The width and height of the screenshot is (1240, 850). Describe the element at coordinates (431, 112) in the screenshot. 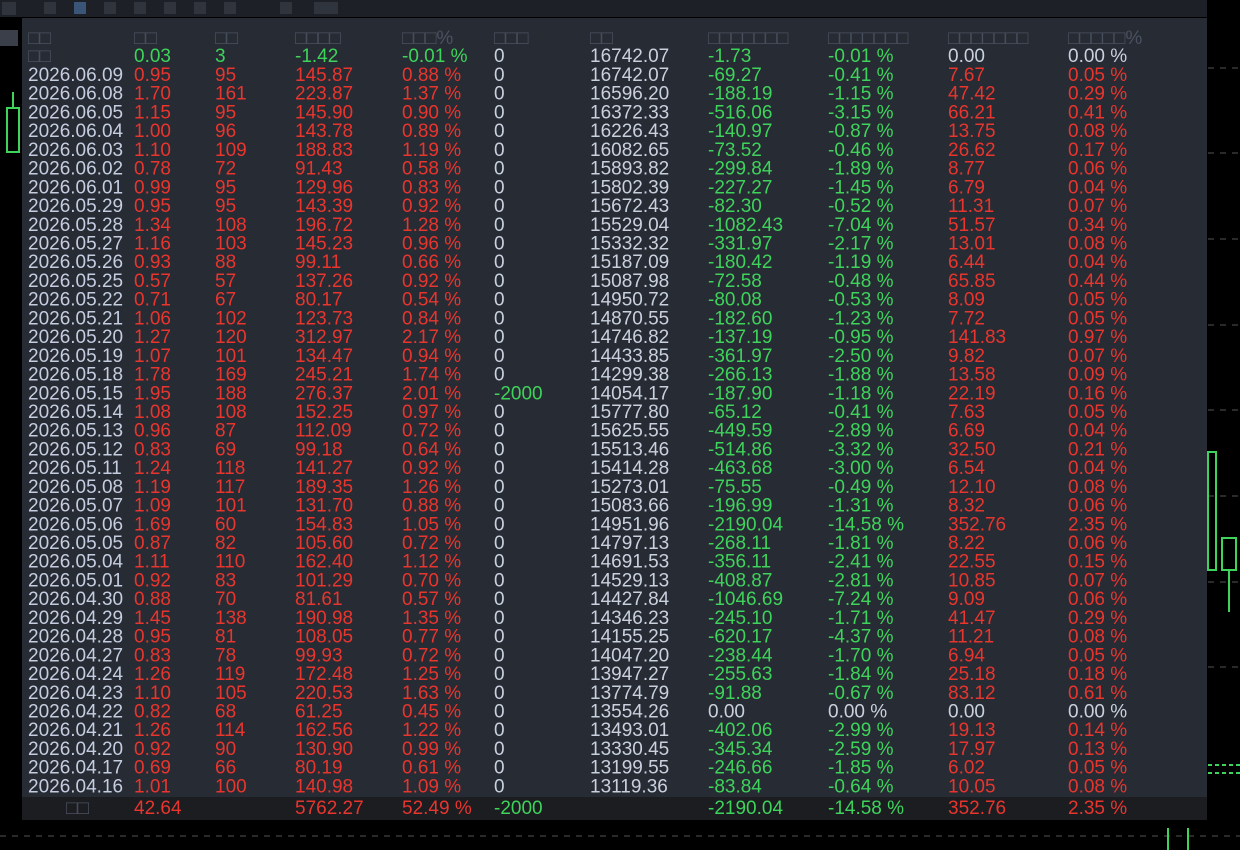

I see `cell: 0.90 %` at that location.